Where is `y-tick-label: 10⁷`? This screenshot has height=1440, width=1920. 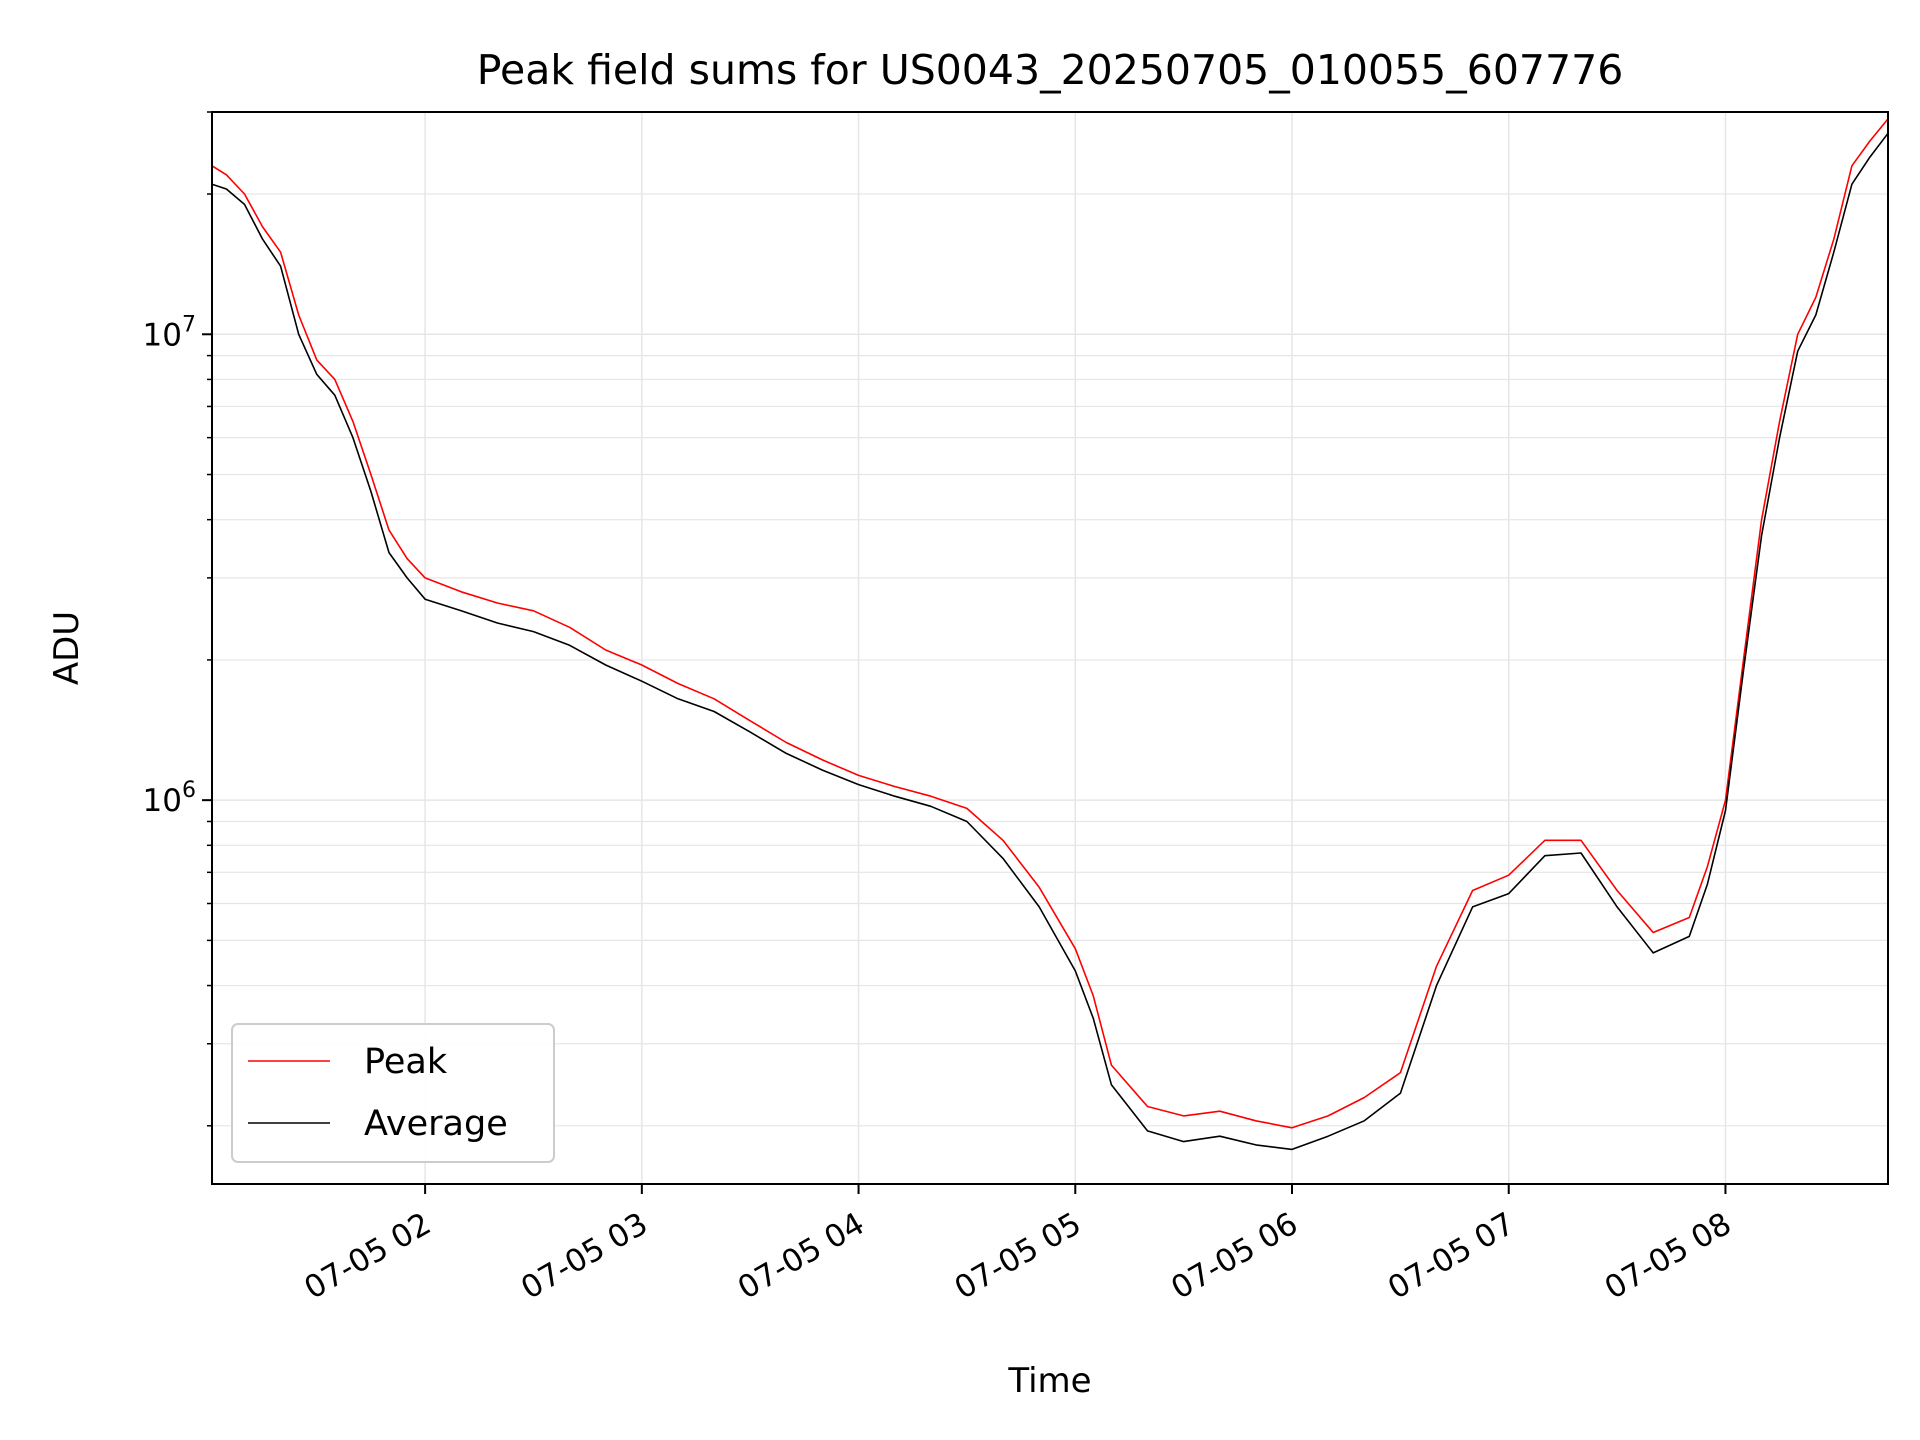 y-tick-label: 10⁷ is located at coordinates (169, 332).